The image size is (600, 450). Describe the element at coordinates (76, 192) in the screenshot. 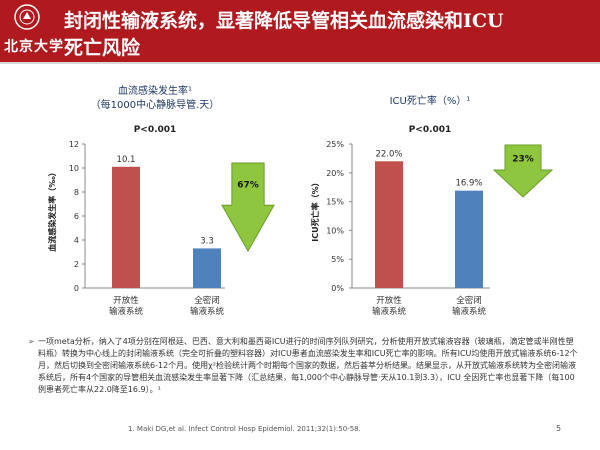

I see `chart1-y-tick-label: 8` at that location.